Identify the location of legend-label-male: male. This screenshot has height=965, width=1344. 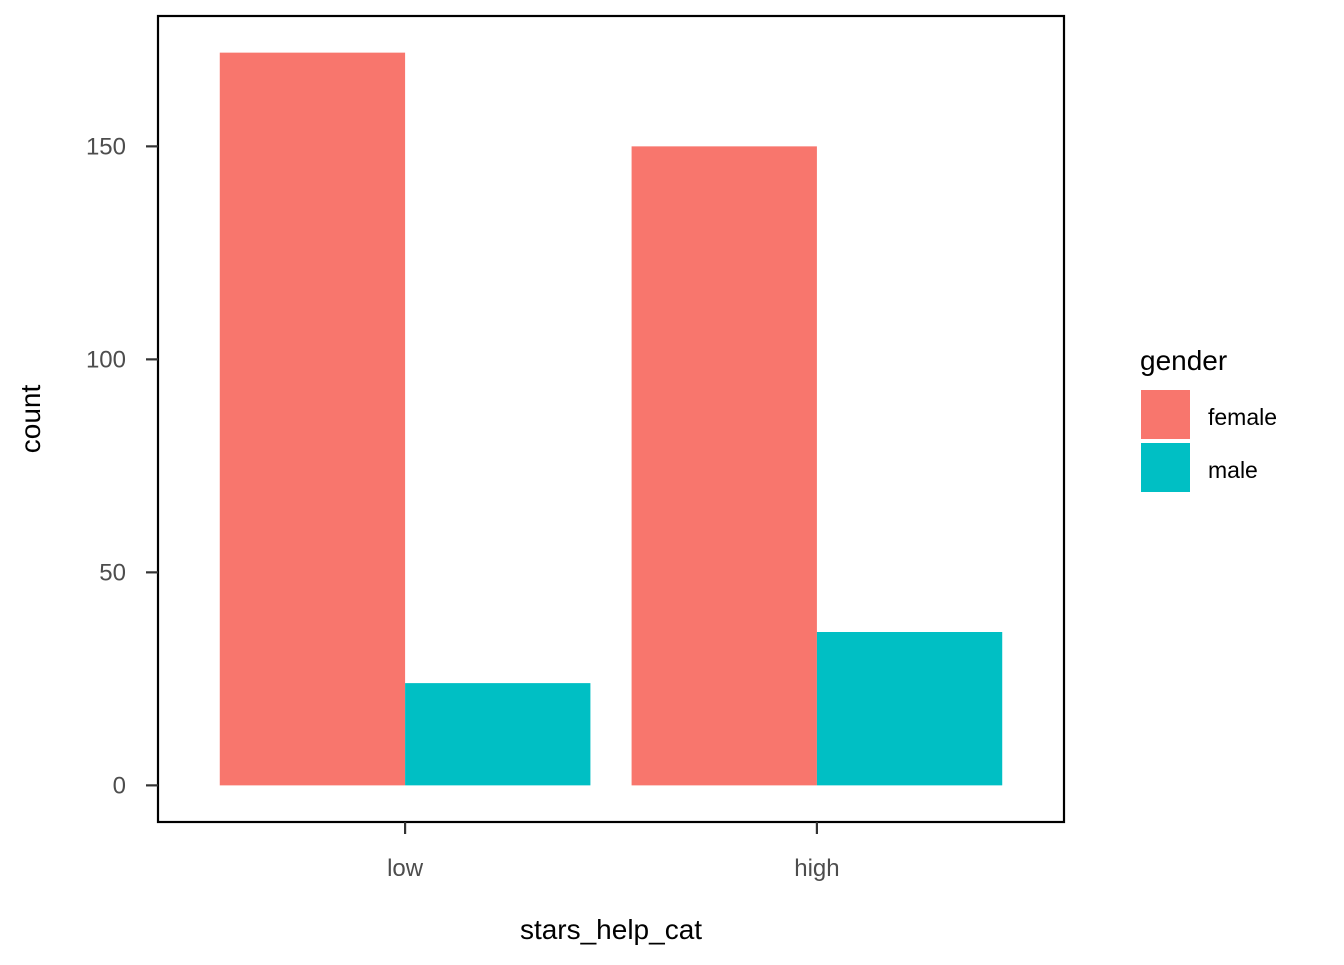
(1233, 470).